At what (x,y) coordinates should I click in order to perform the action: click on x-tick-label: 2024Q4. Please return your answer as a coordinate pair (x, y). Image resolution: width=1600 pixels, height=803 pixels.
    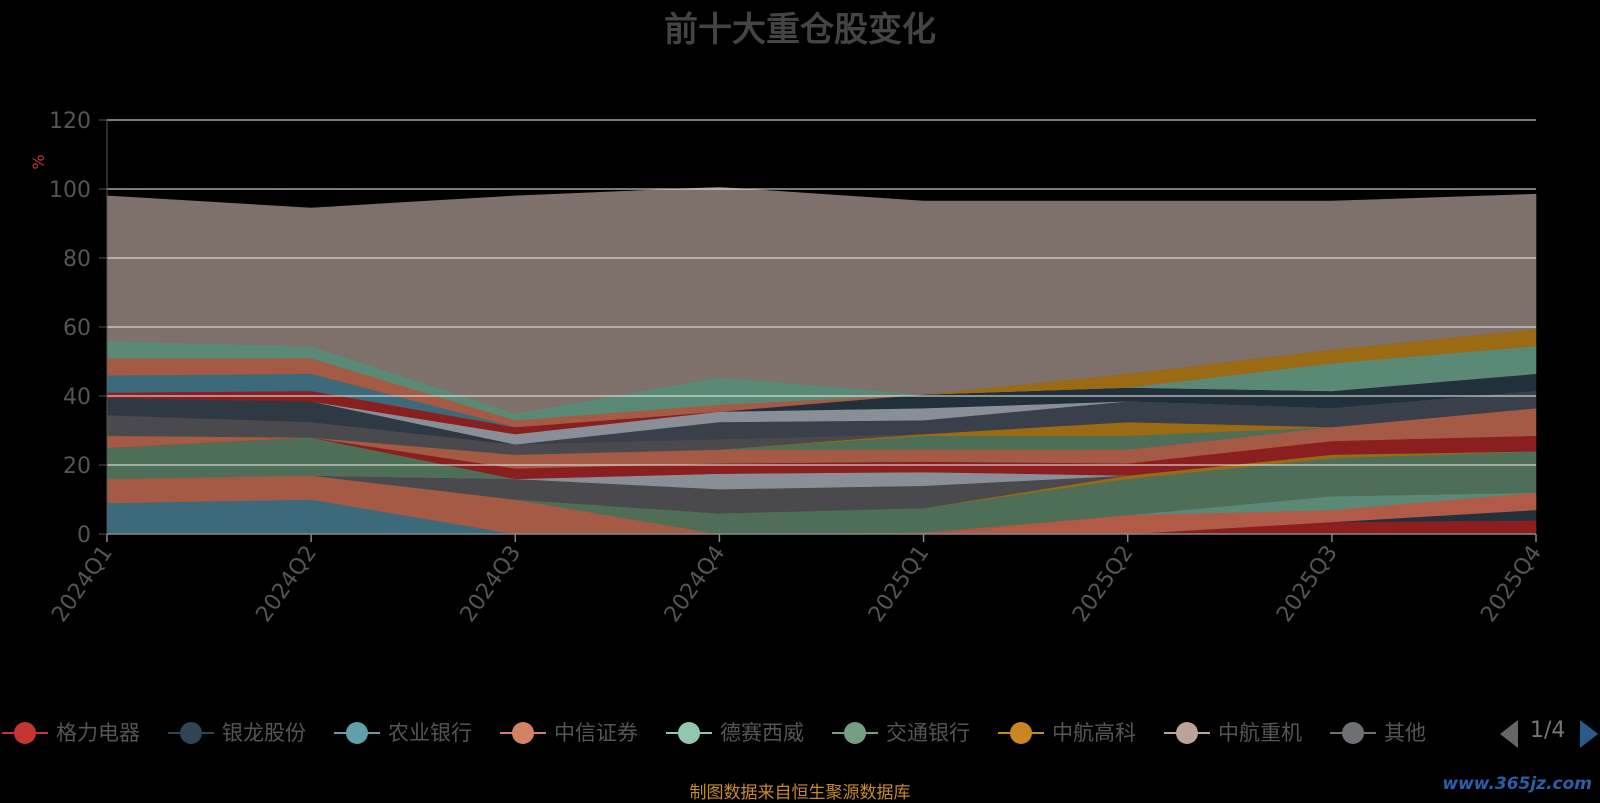
    Looking at the image, I should click on (695, 584).